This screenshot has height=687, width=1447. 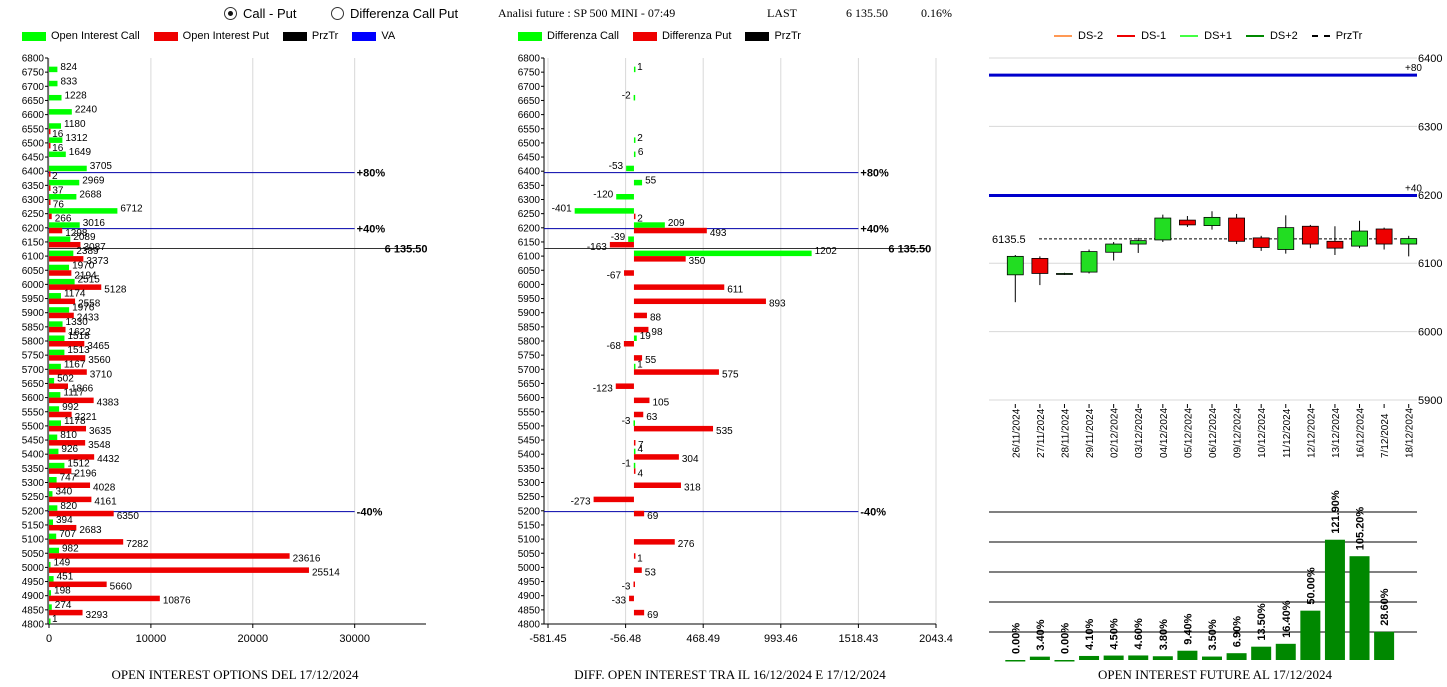 What do you see at coordinates (782, 13) in the screenshot?
I see `last-label: LAST` at bounding box center [782, 13].